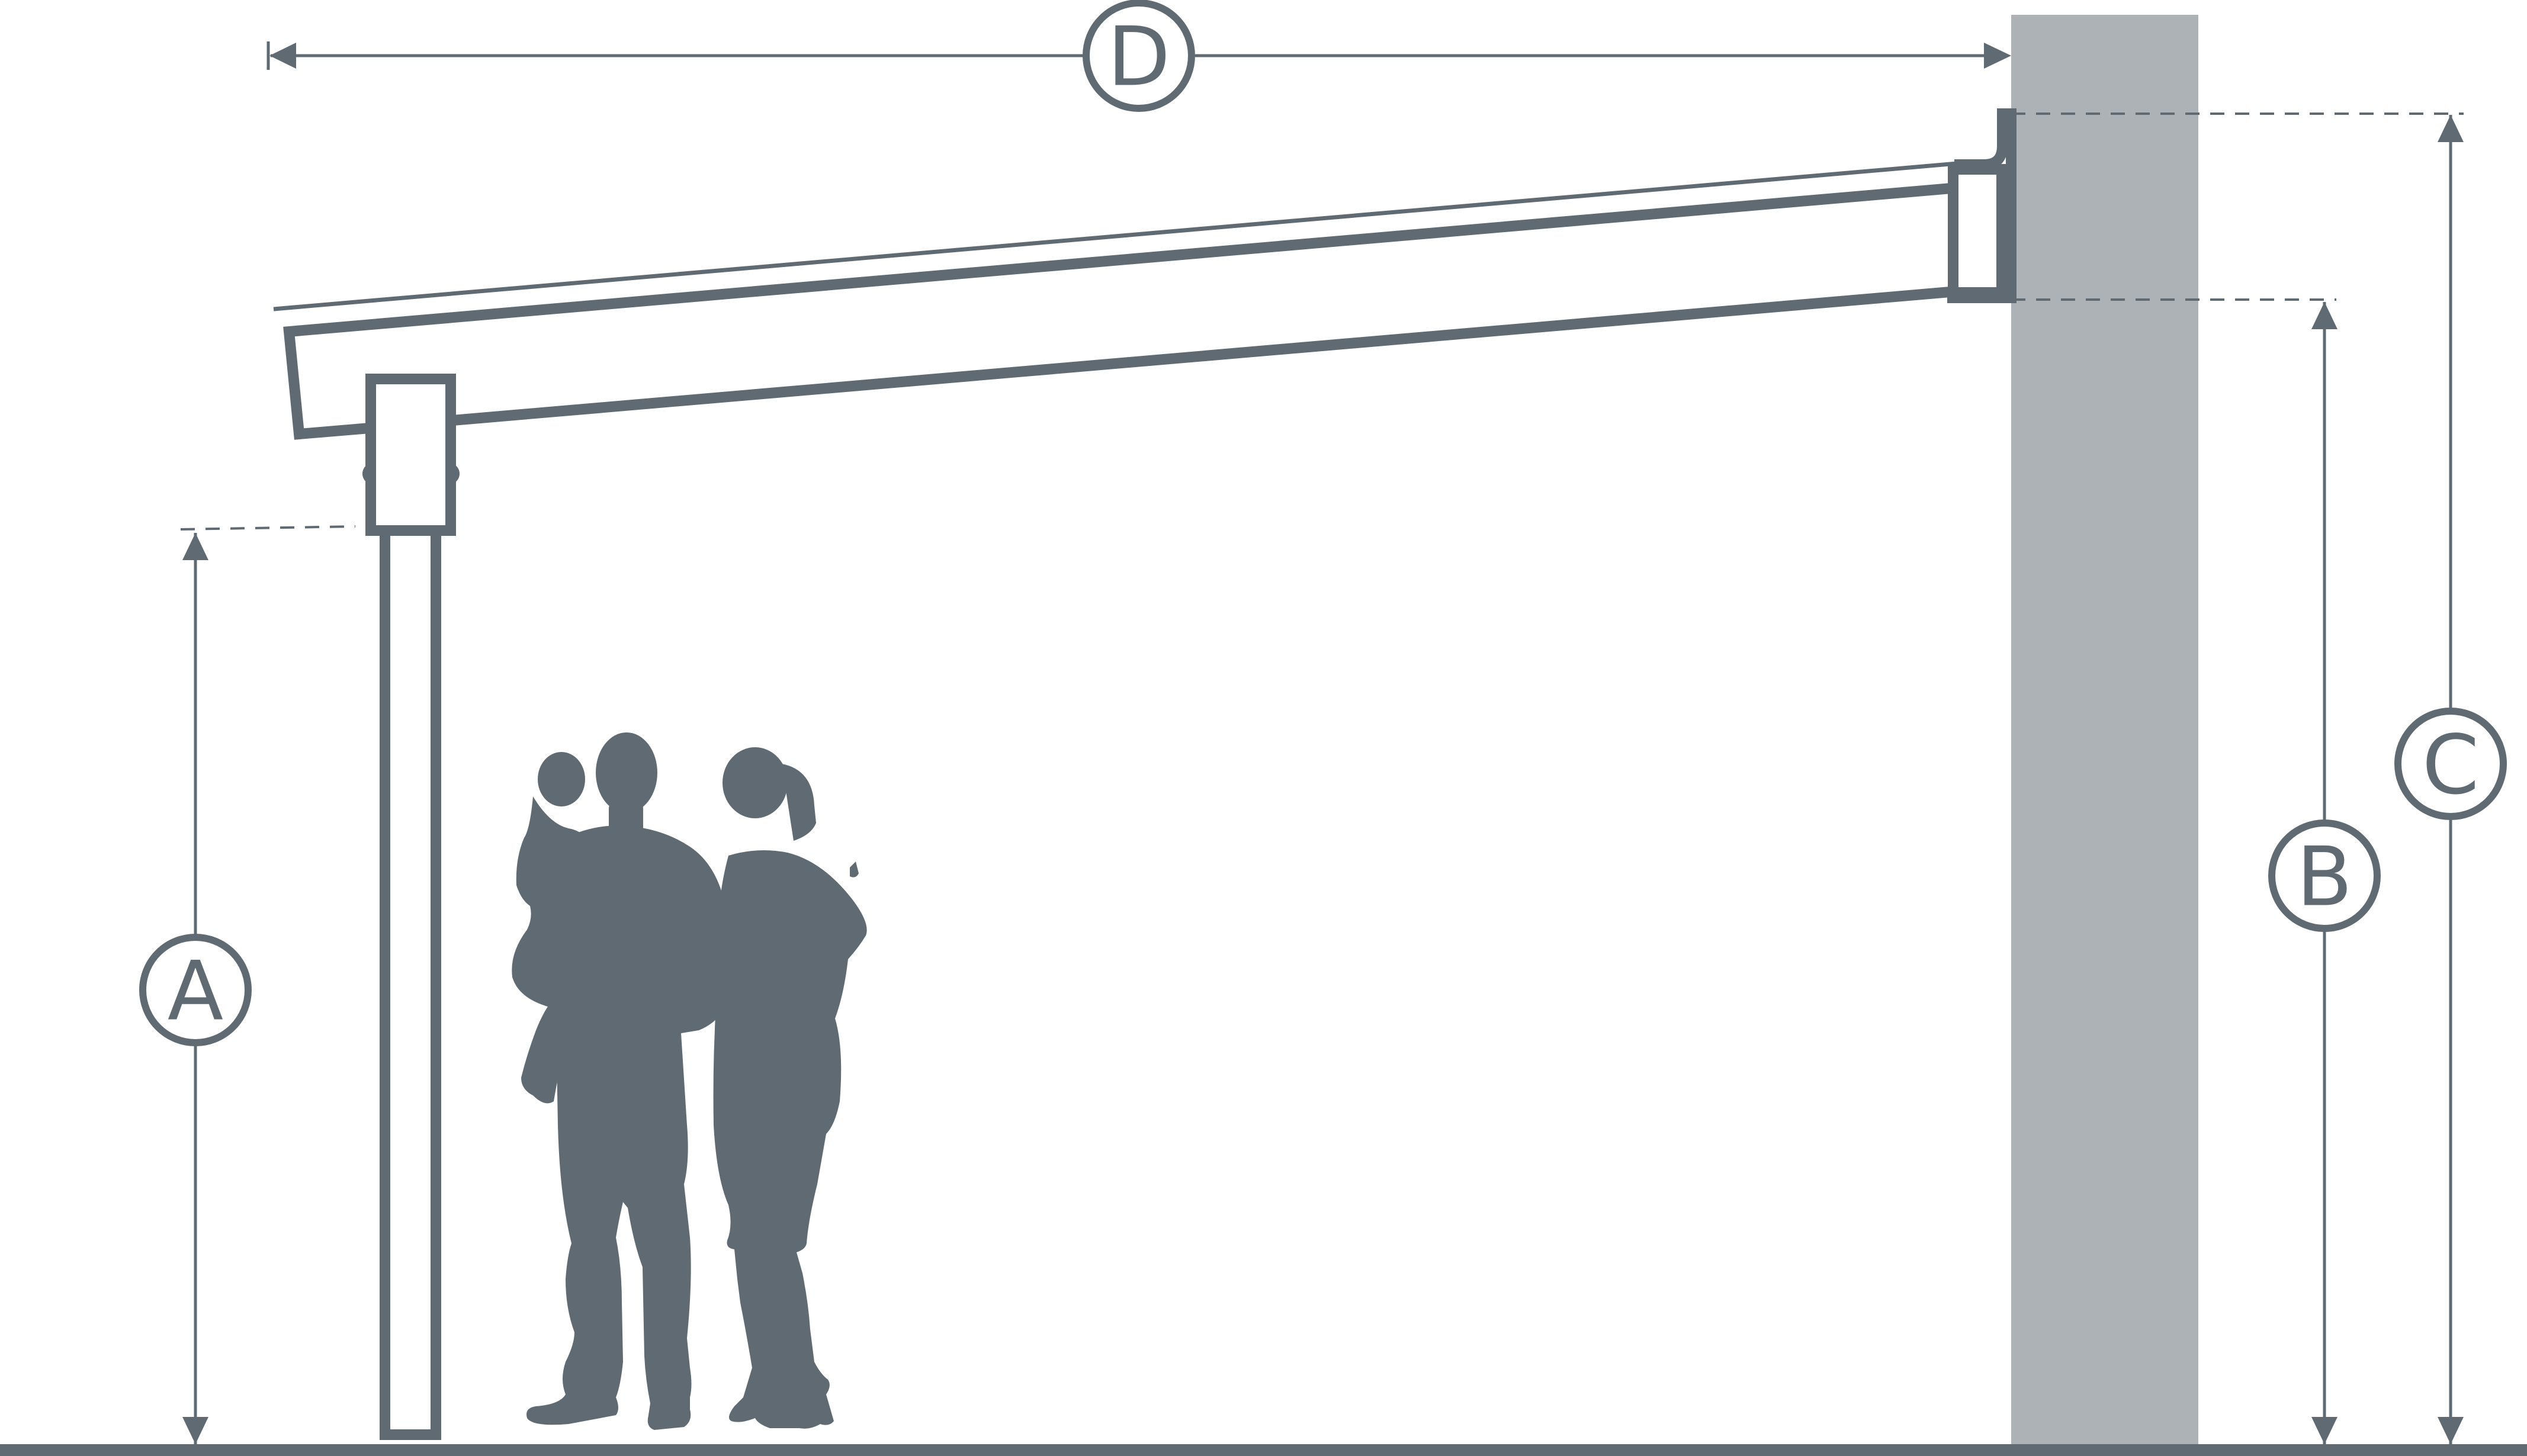  What do you see at coordinates (1115, 236) in the screenshot?
I see `roof-top-edge` at bounding box center [1115, 236].